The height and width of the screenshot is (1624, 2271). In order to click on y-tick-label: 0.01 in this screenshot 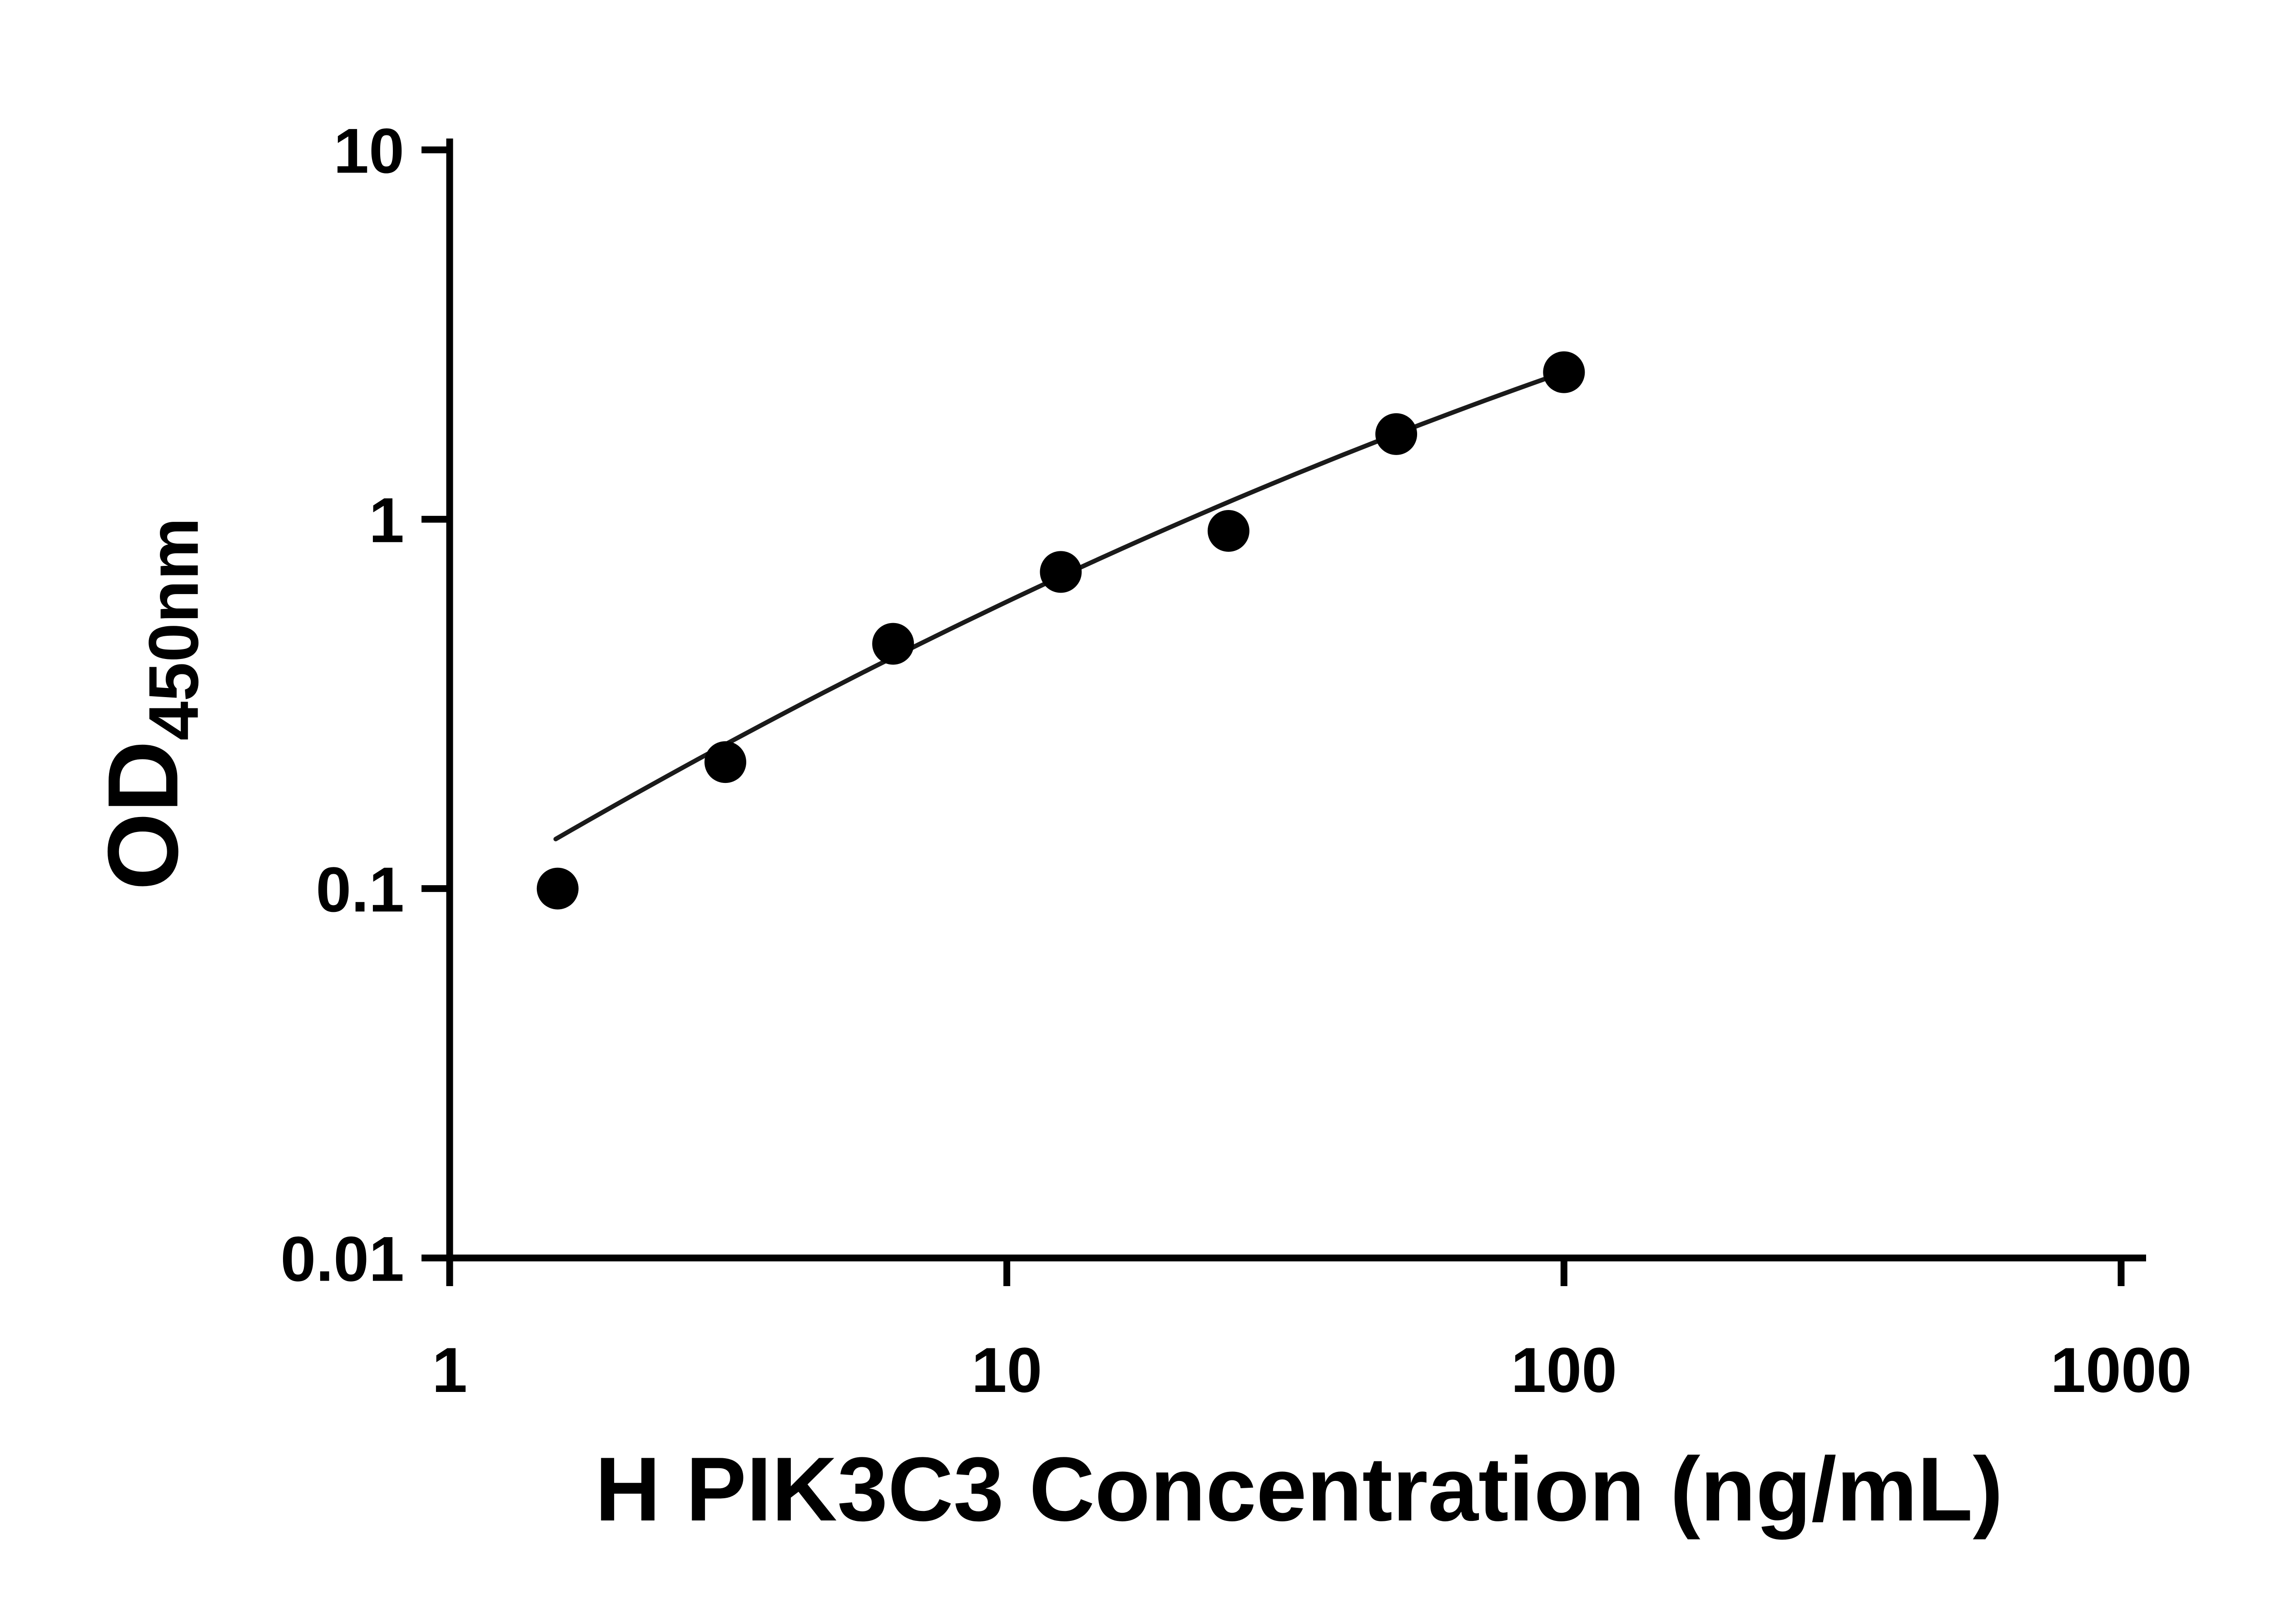, I will do `click(342, 1258)`.